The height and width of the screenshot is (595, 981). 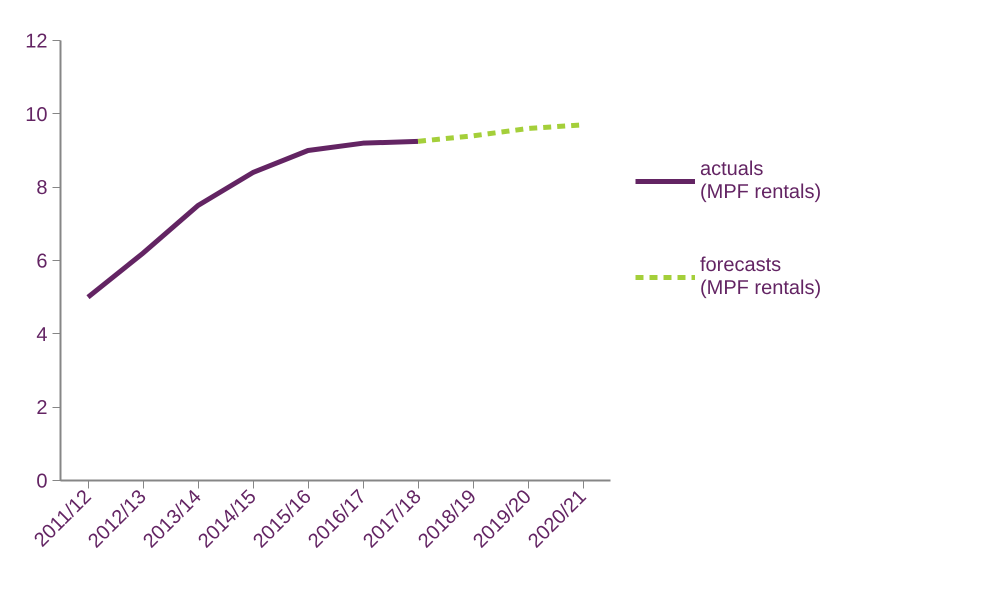 What do you see at coordinates (42, 481) in the screenshot?
I see `y-tick-label: 0` at bounding box center [42, 481].